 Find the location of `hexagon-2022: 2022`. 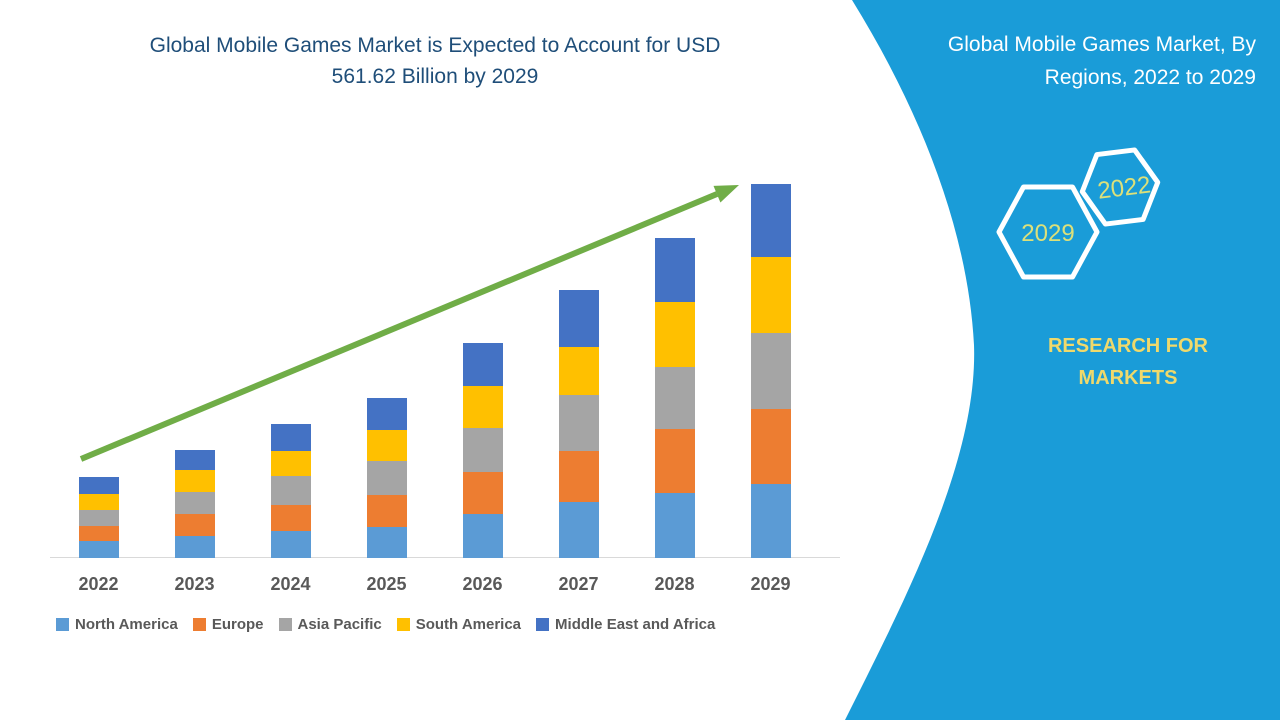

hexagon-2022: 2022 is located at coordinates (1120, 187).